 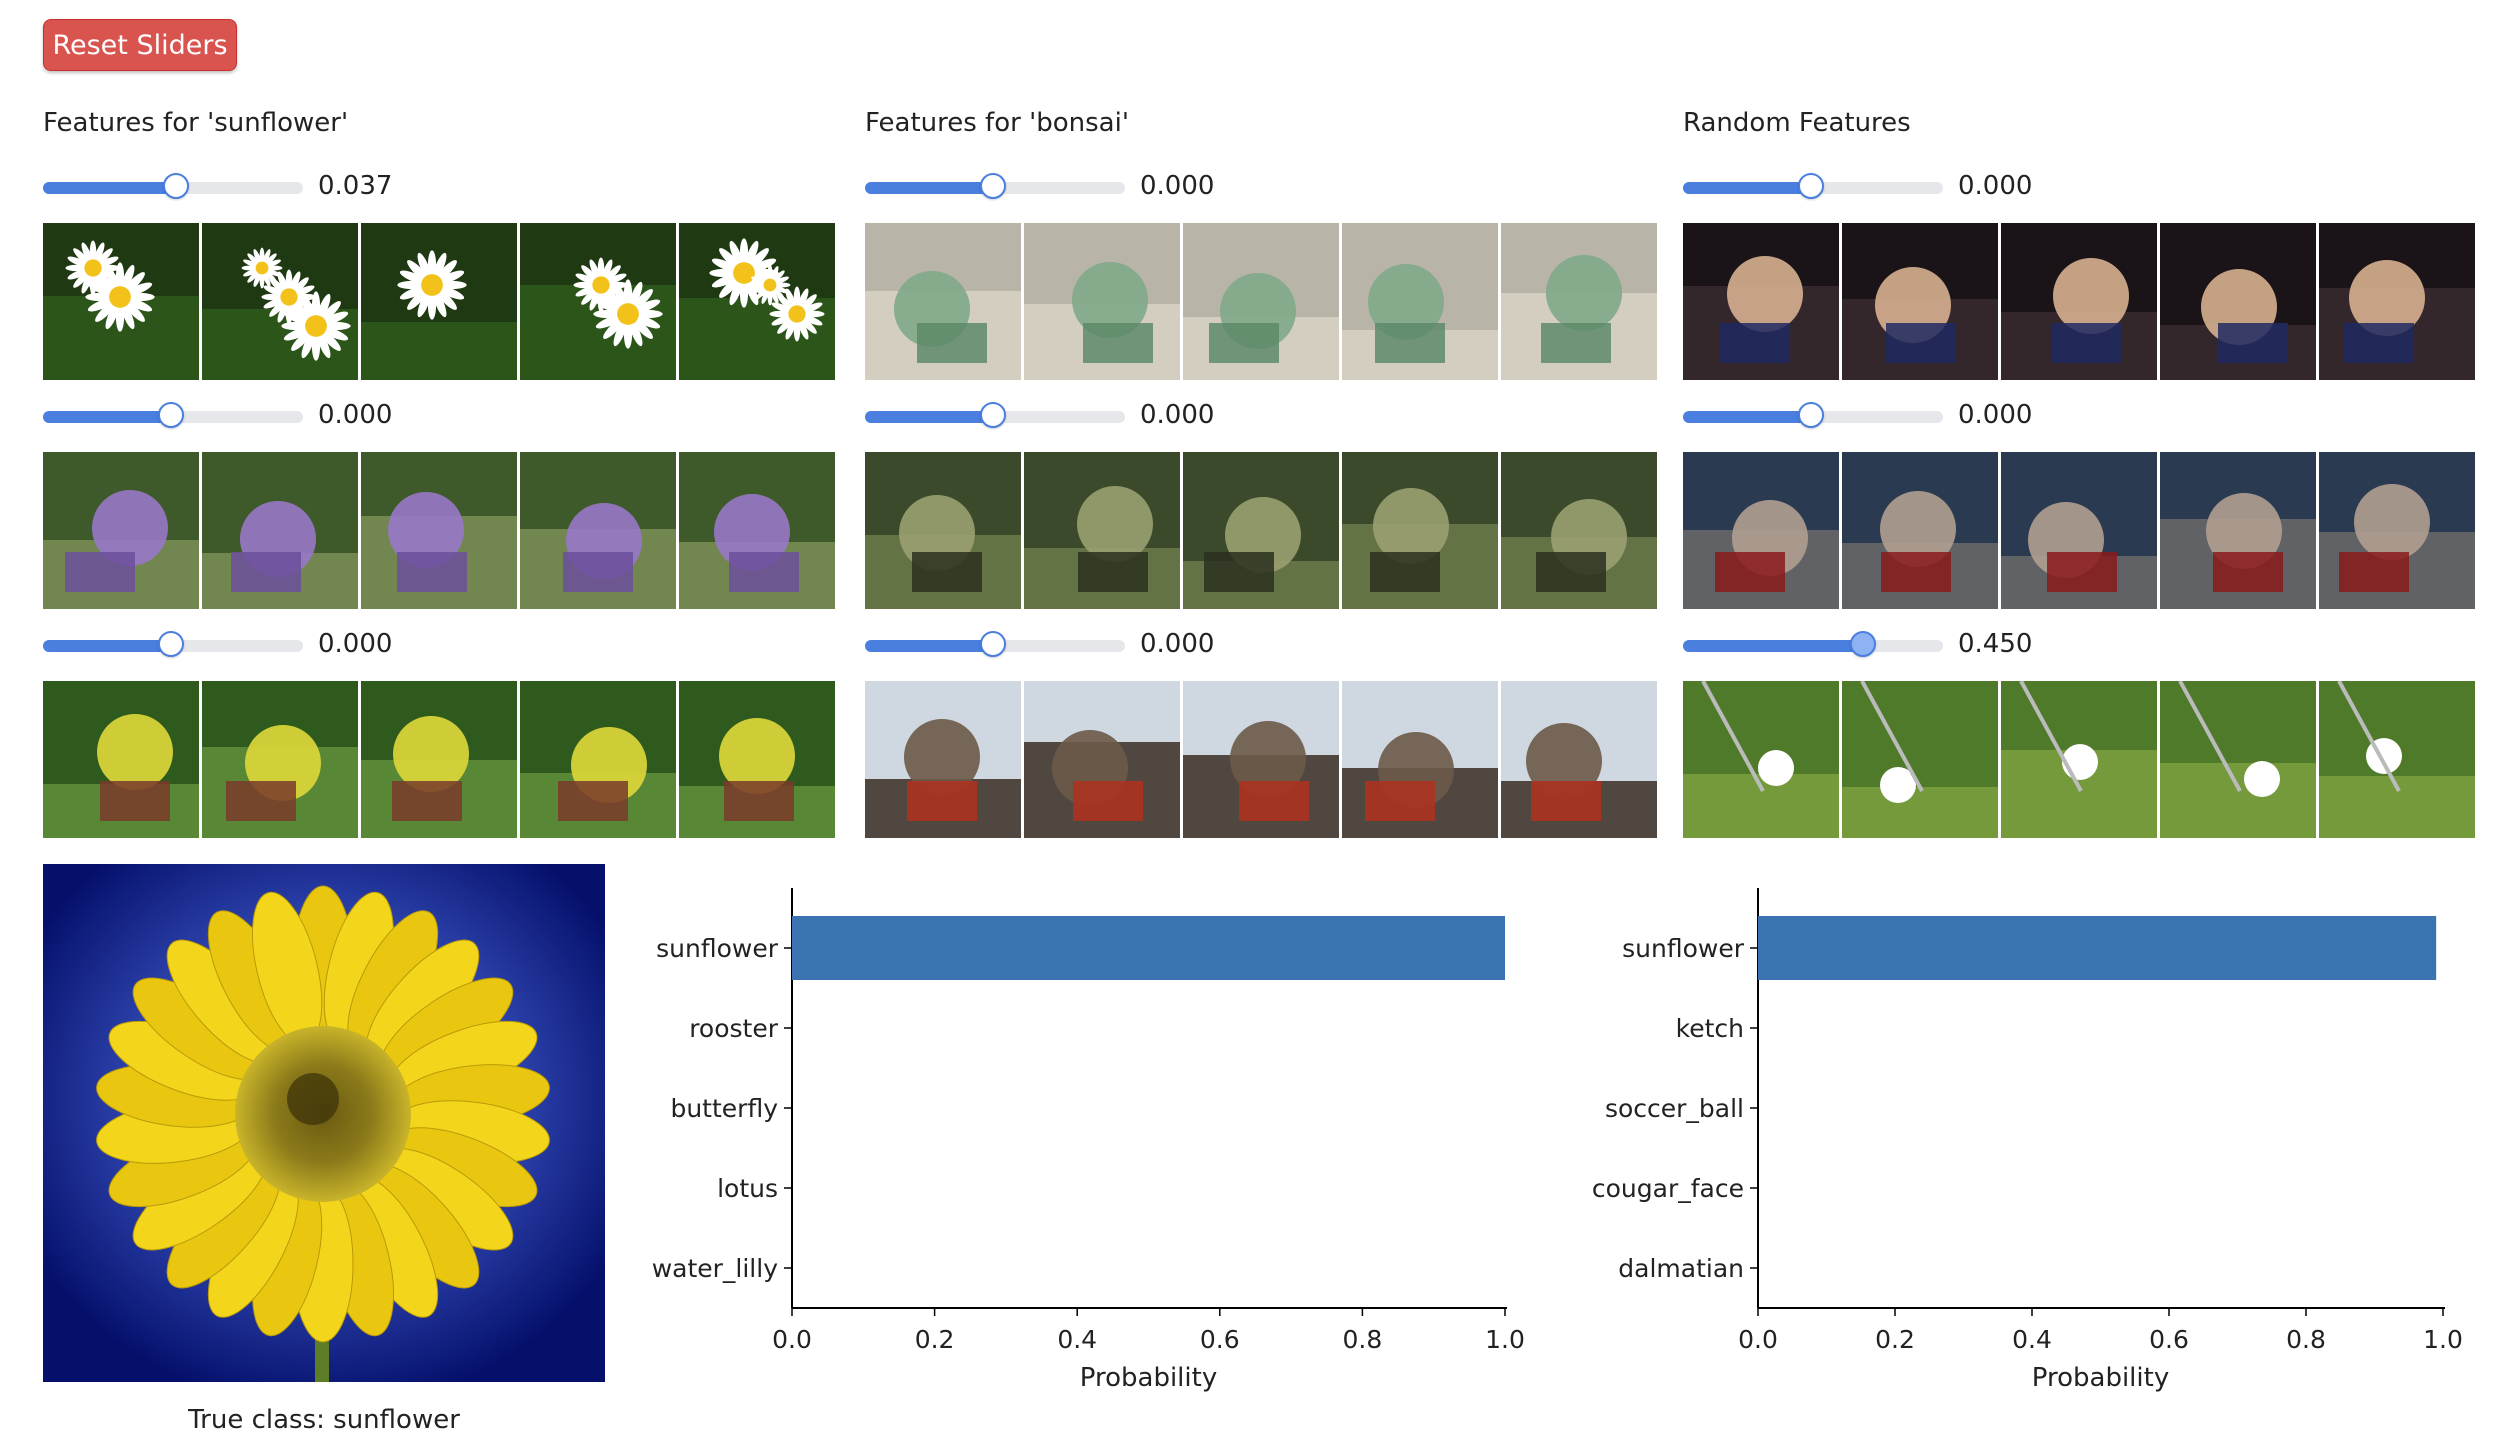 What do you see at coordinates (1674, 1108) in the screenshot?
I see `category-label: soccer_ball` at bounding box center [1674, 1108].